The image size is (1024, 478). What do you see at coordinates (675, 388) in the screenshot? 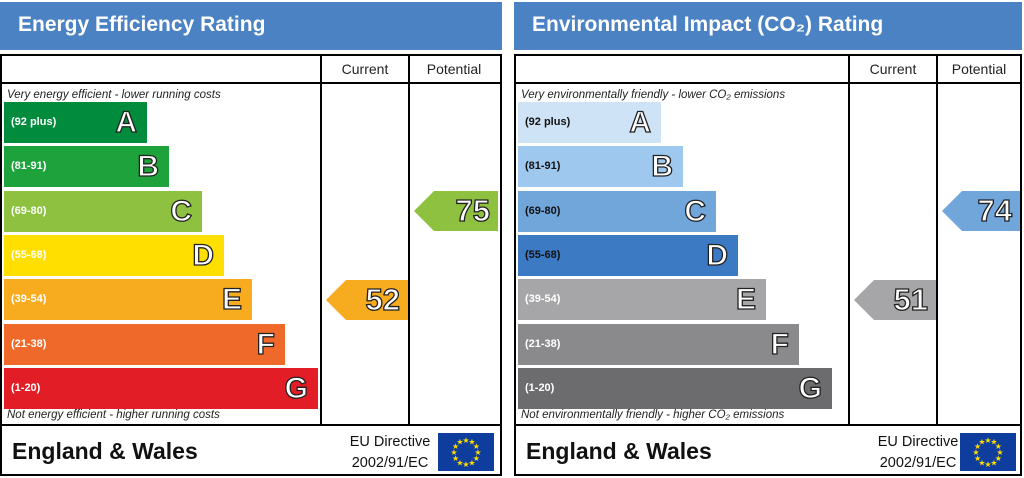
I see `rating-bar-g: (1-20) G` at bounding box center [675, 388].